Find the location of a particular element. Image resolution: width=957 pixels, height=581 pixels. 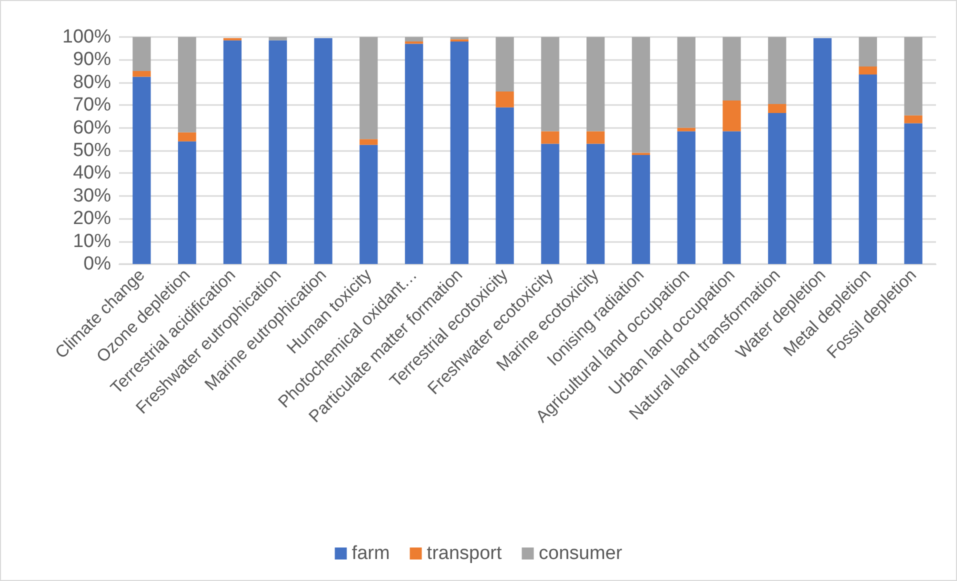

y-tick-label: 10% is located at coordinates (92, 241).